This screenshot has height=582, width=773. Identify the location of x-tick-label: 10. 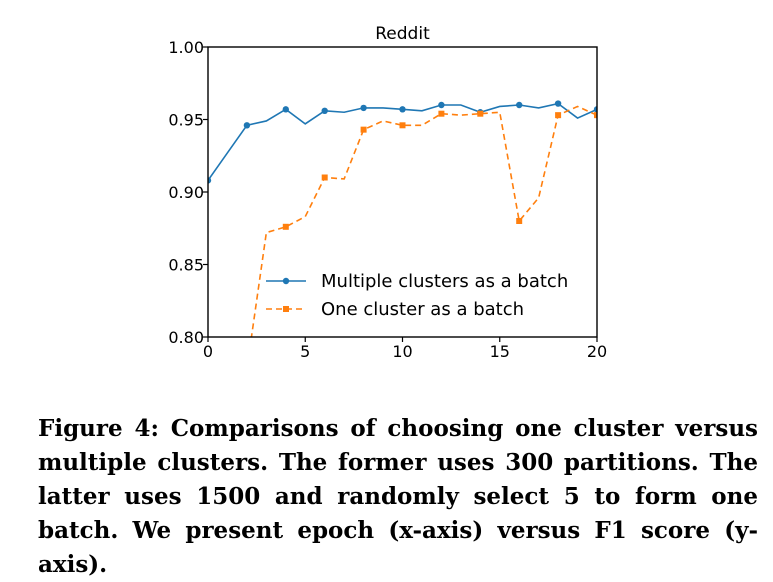
(402, 351).